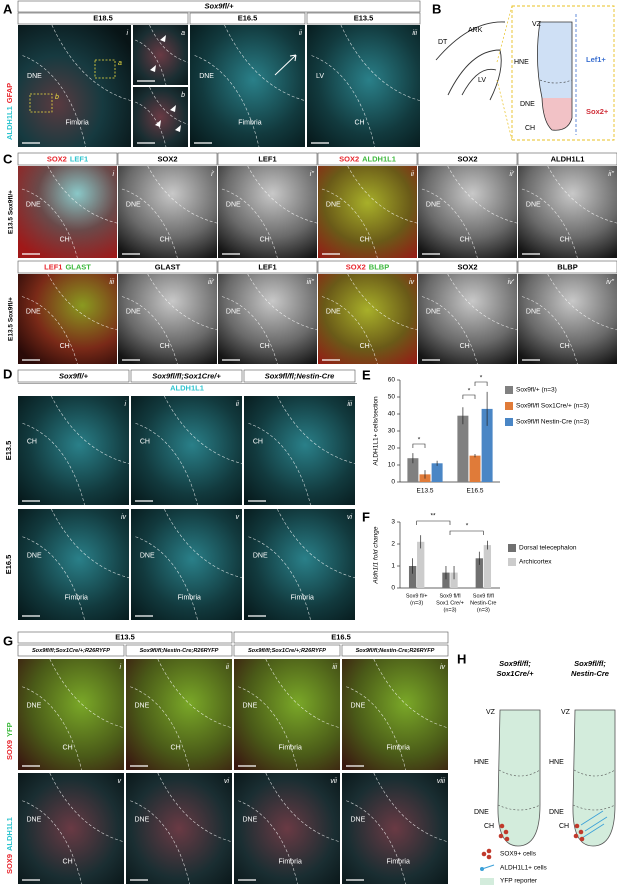 Image resolution: width=617 pixels, height=887 pixels. I want to click on sox2-domain, so click(557, 114).